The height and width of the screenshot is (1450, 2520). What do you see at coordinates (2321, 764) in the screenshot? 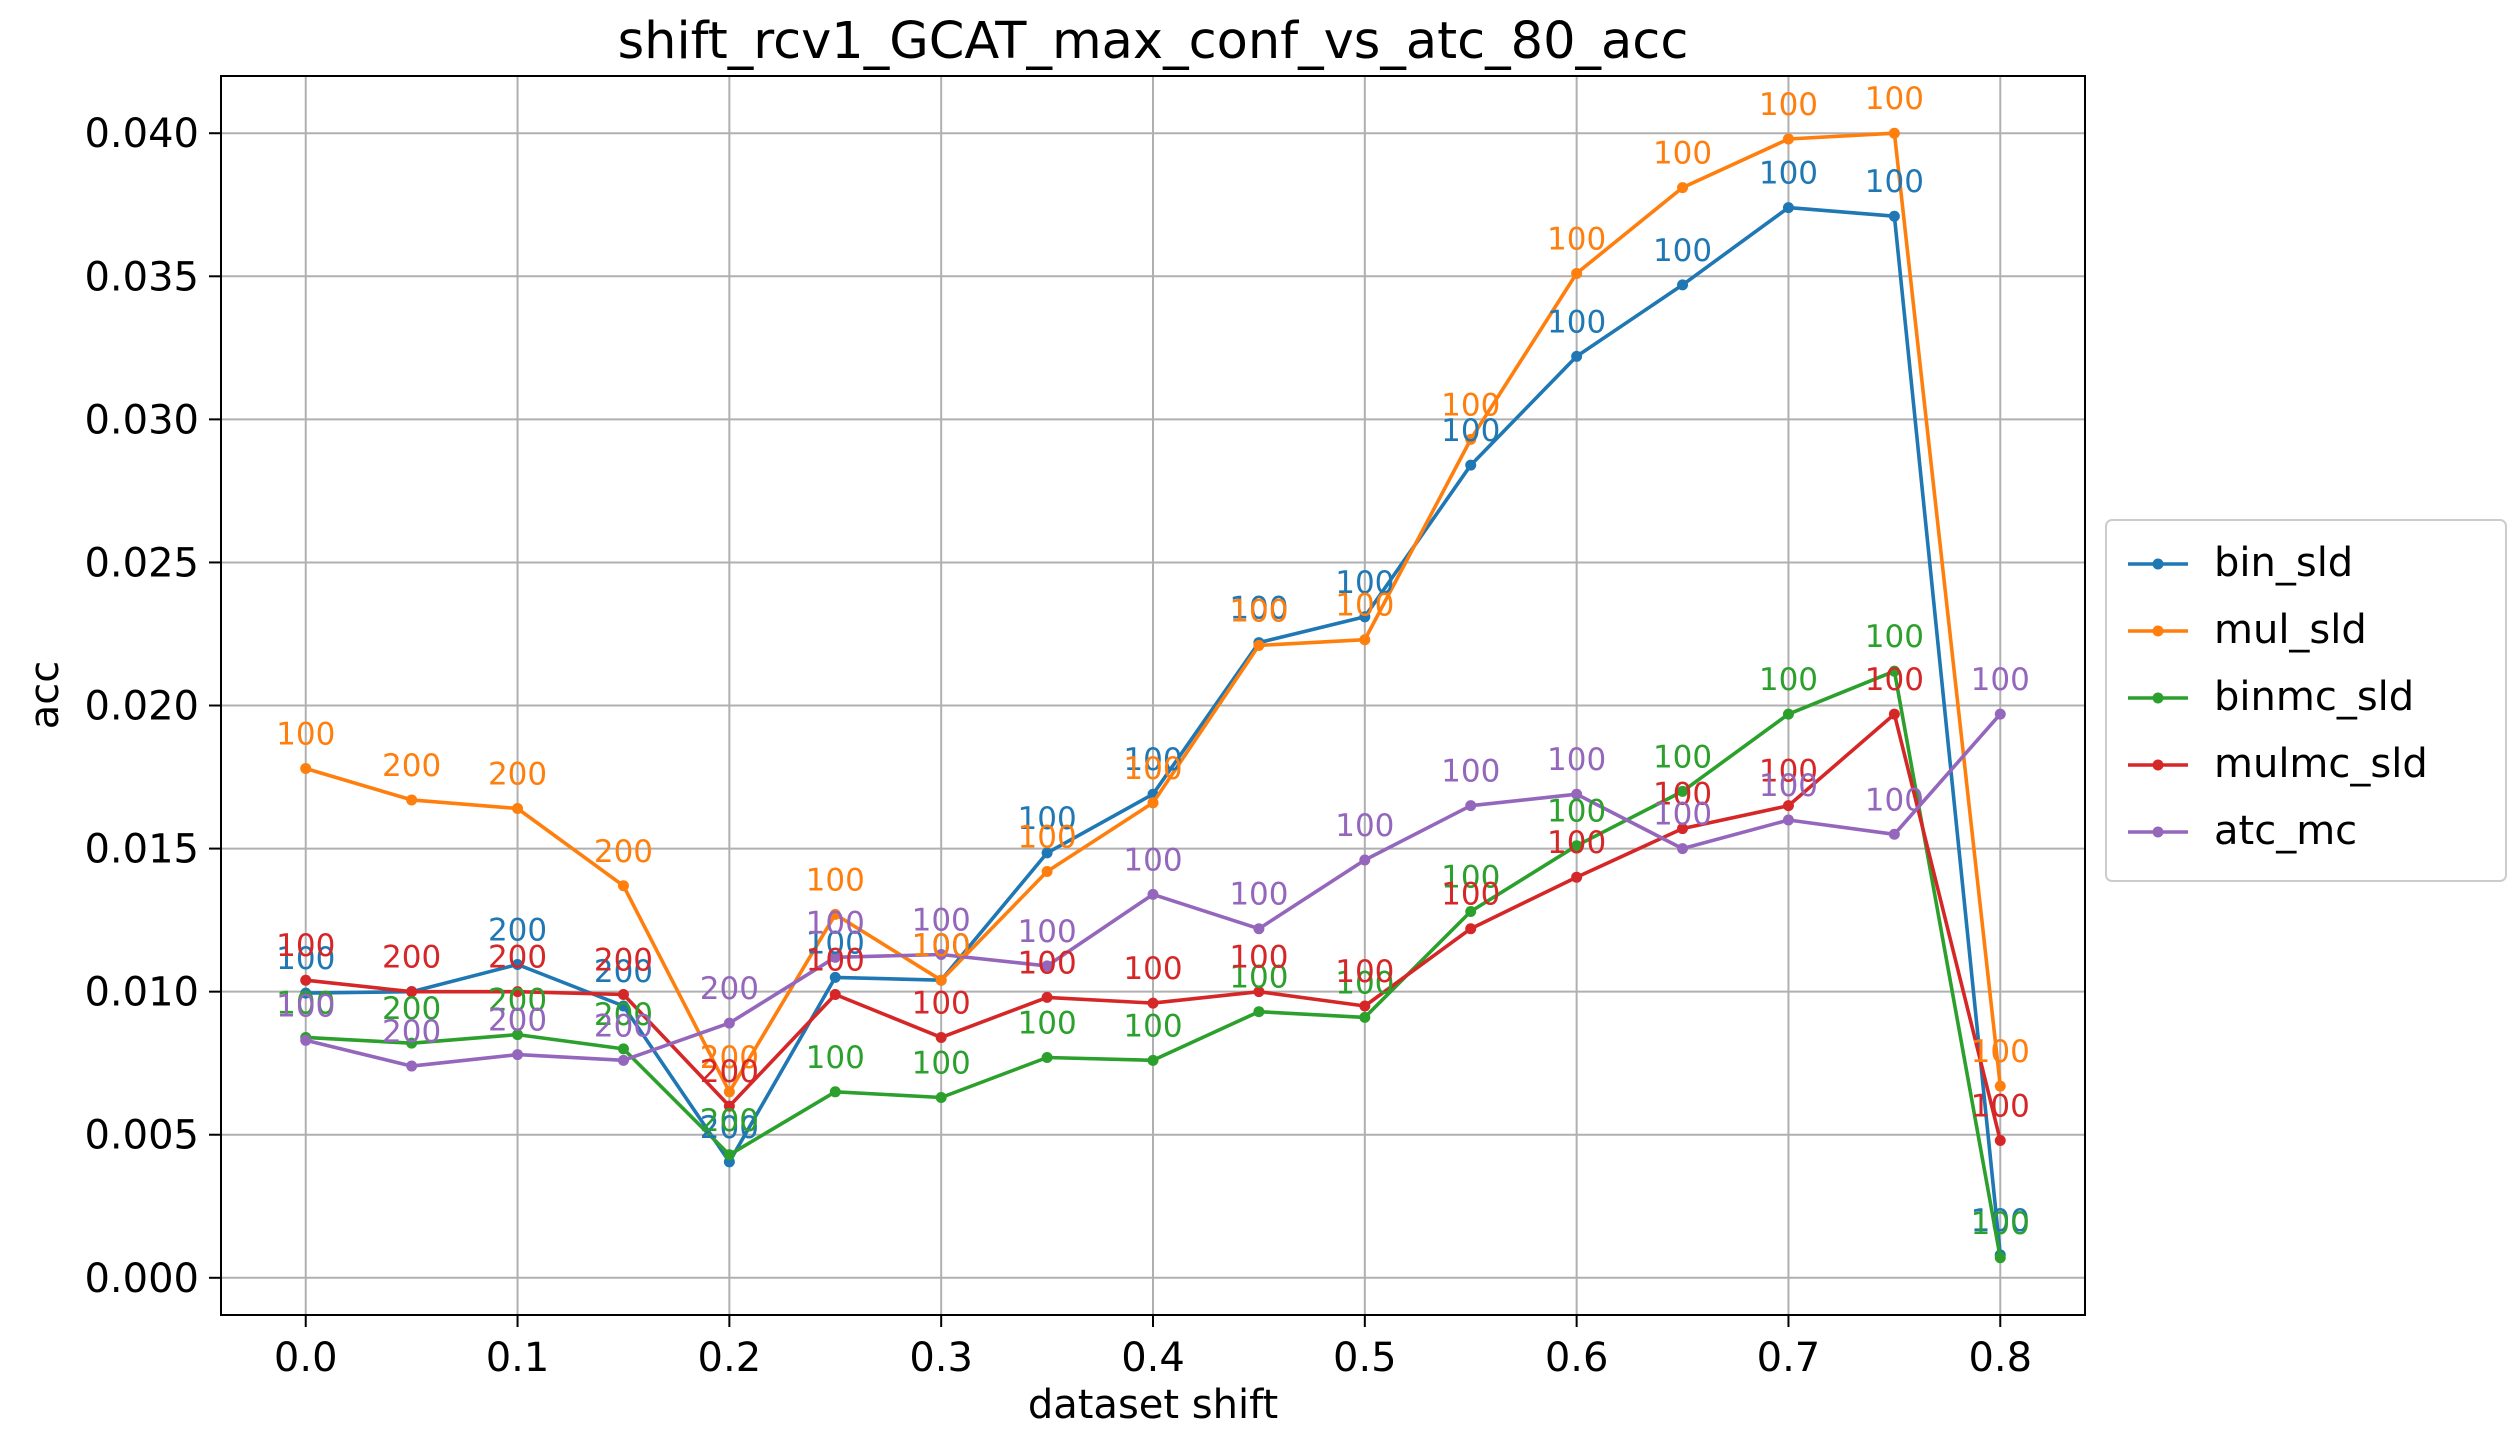
I see `legend-label-mulmc_sld: mulmc_sld` at bounding box center [2321, 764].